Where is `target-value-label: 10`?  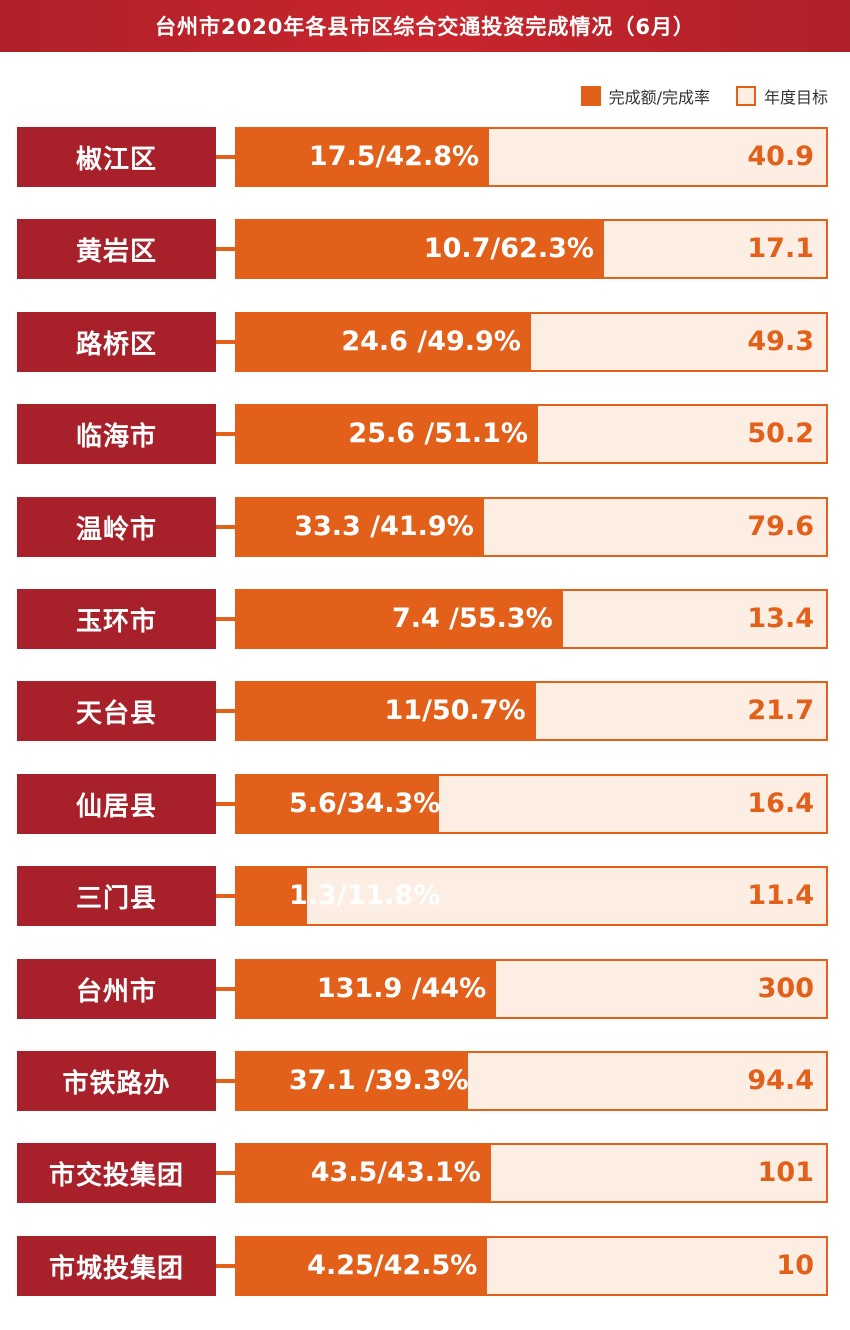
target-value-label: 10 is located at coordinates (795, 1265).